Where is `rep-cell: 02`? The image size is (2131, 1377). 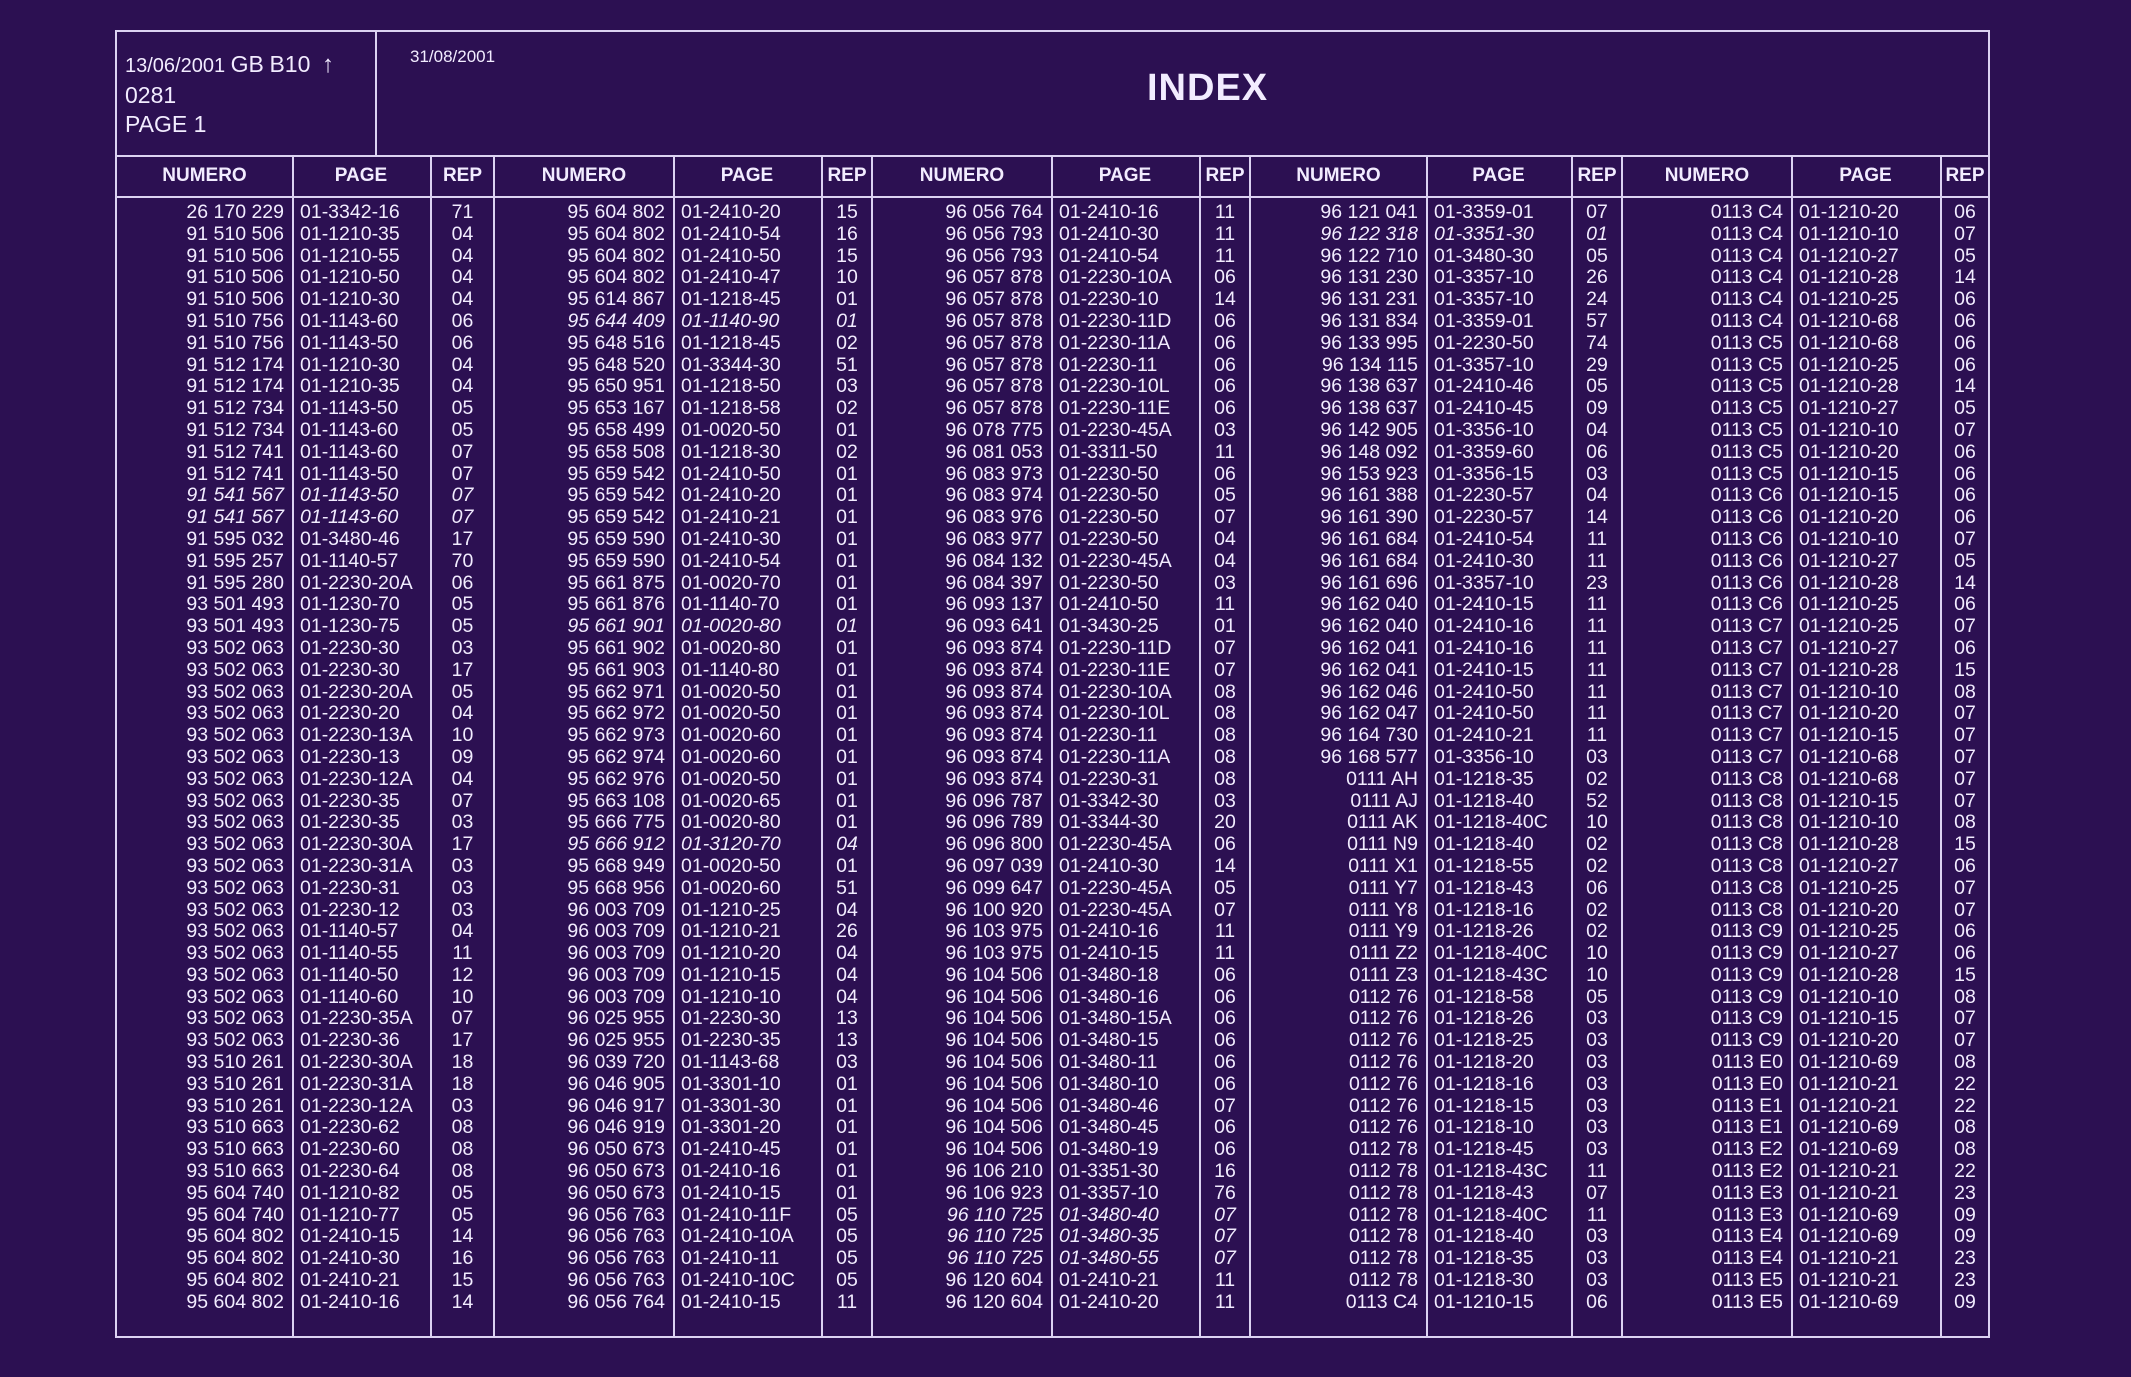 rep-cell: 02 is located at coordinates (1597, 931).